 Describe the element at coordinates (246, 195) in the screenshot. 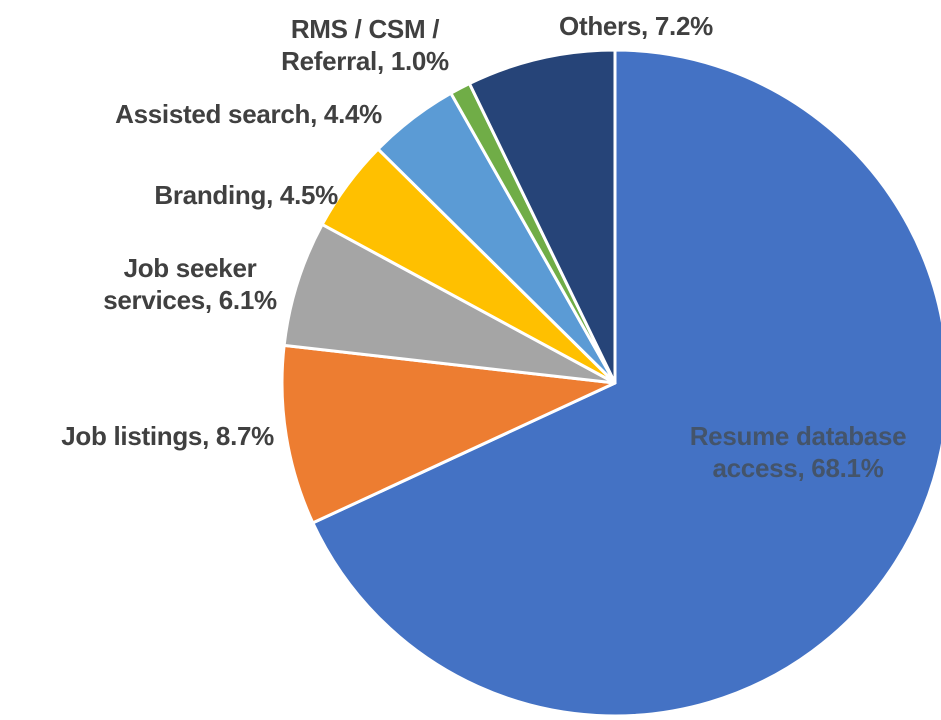

I see `data-label: Branding, 4.5%` at that location.